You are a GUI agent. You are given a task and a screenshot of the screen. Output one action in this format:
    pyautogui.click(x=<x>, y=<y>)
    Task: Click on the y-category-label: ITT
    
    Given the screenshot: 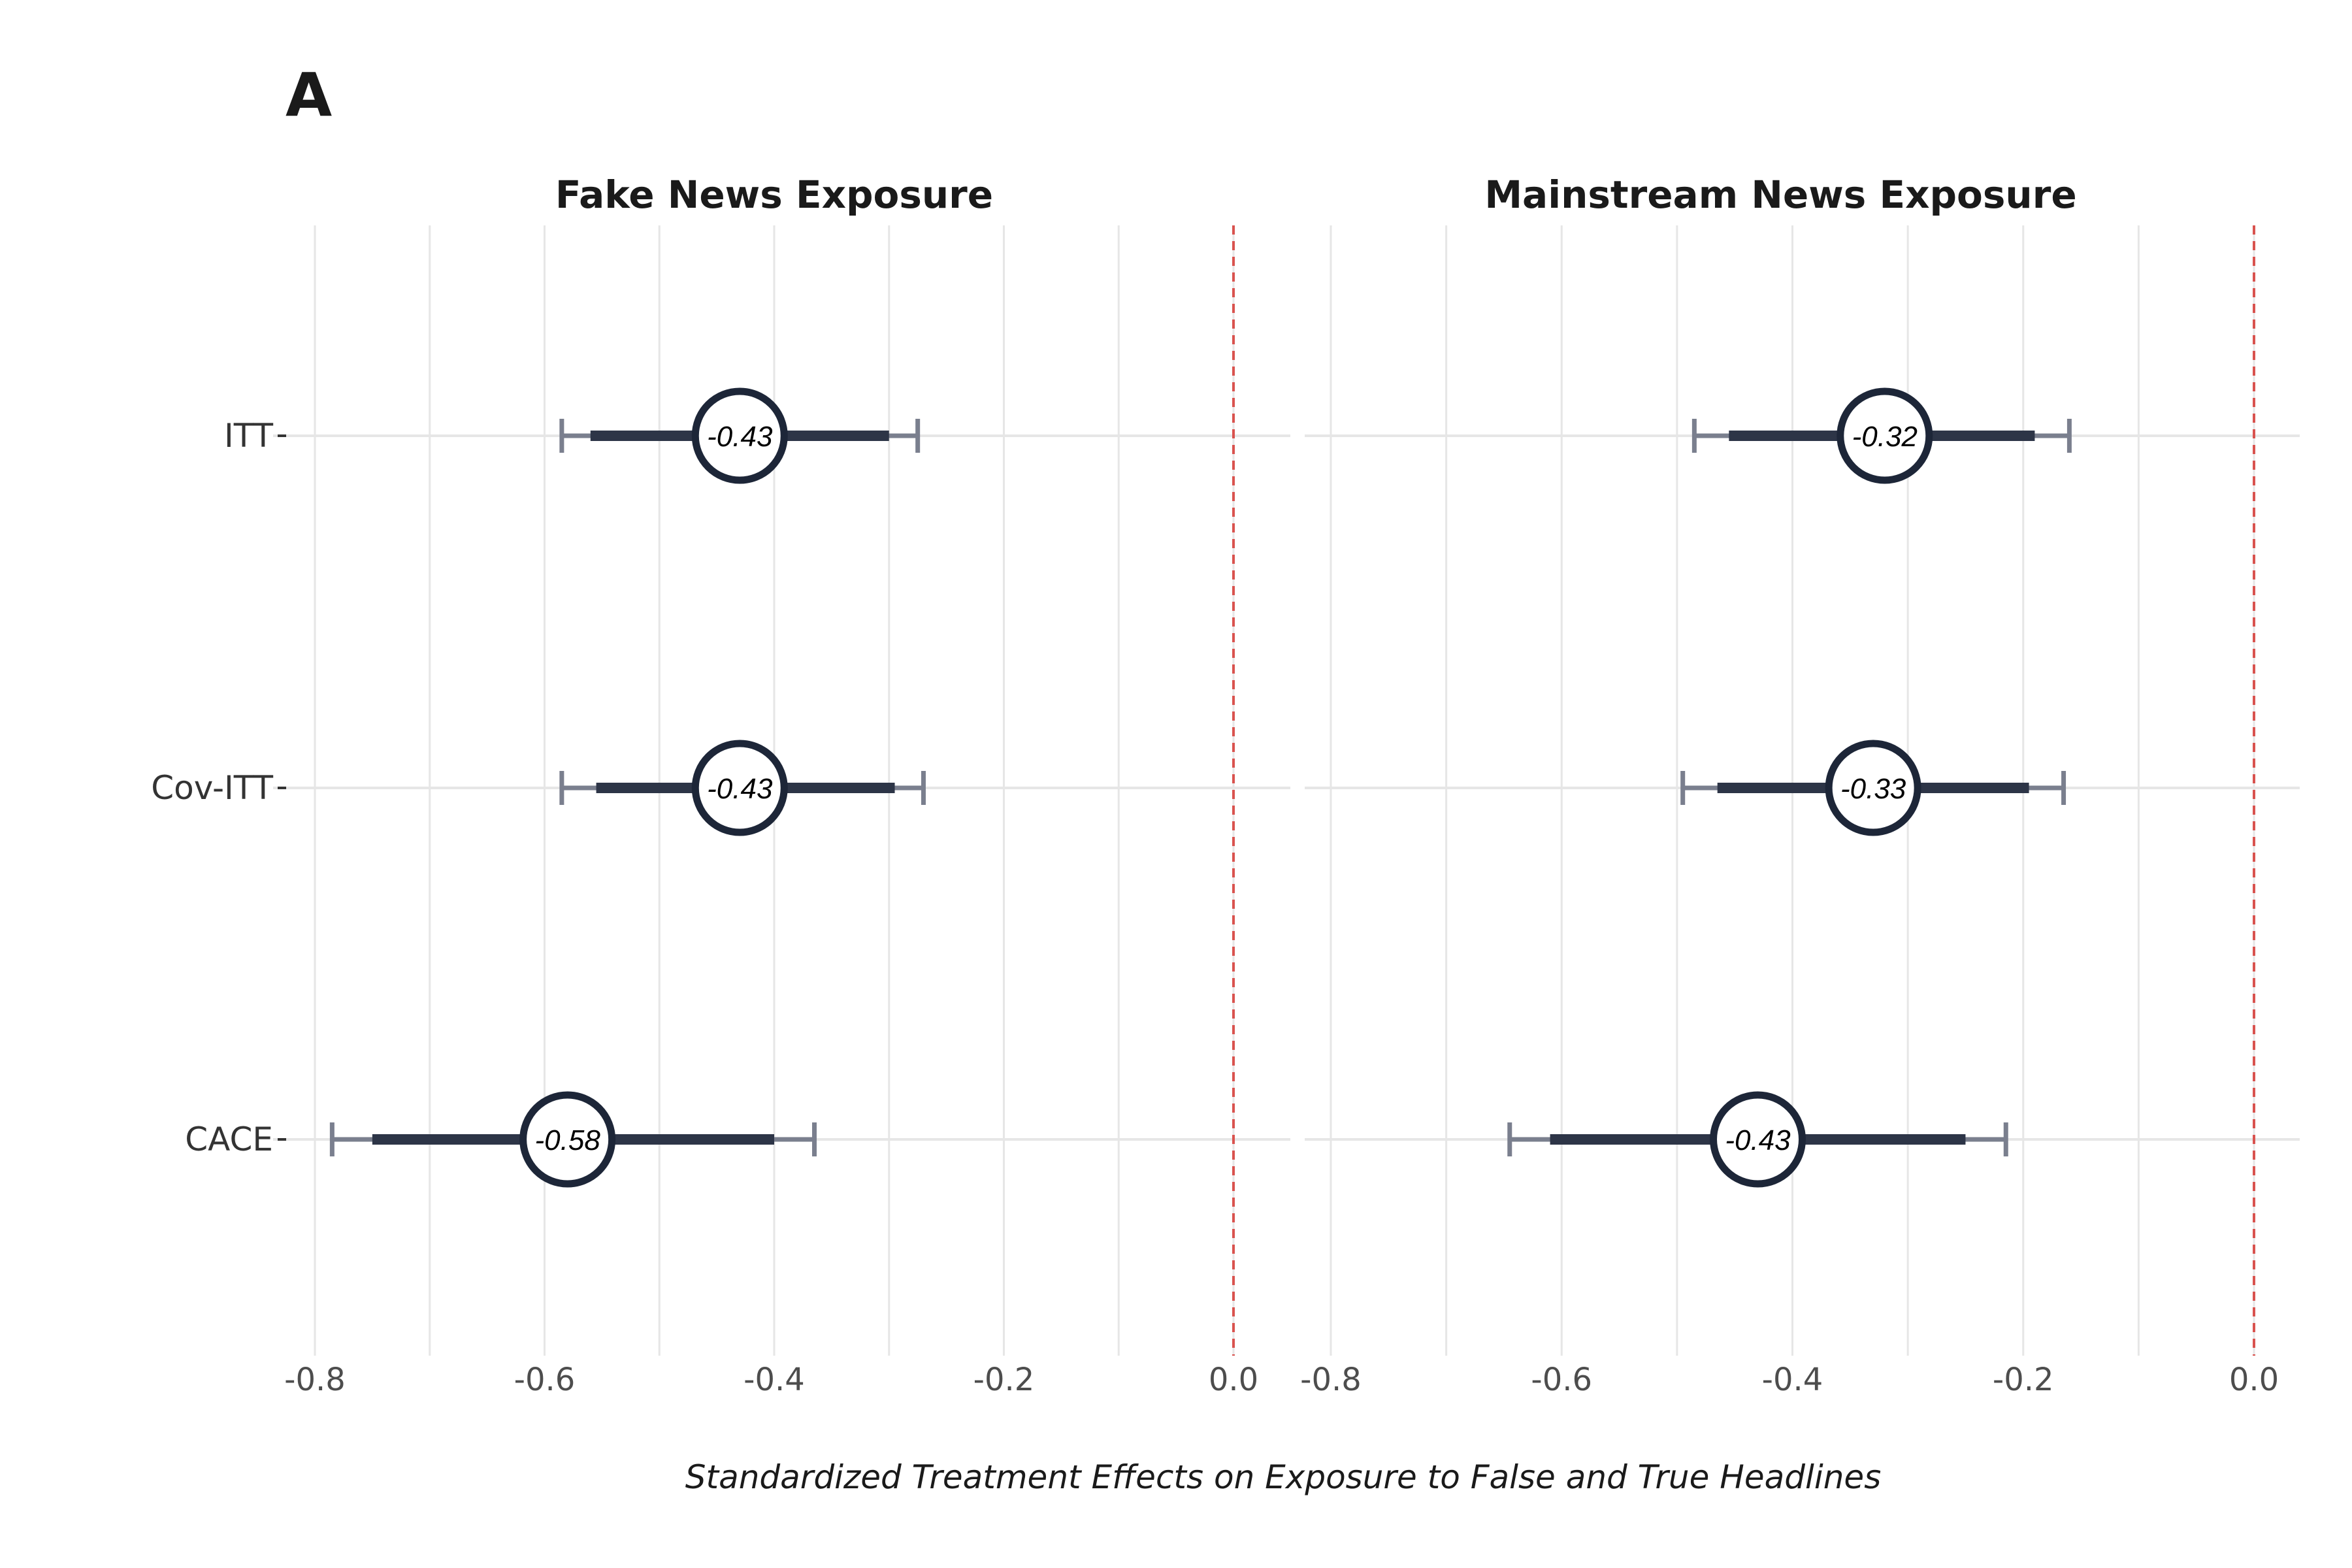 What is the action you would take?
    pyautogui.click(x=248, y=436)
    